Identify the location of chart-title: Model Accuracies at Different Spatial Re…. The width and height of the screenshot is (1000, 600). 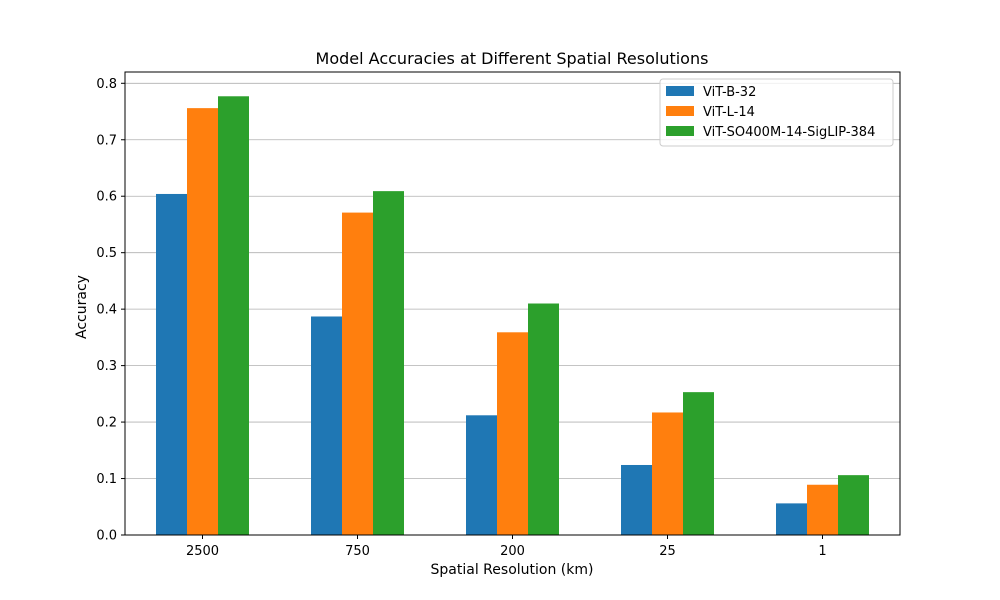
(512, 58).